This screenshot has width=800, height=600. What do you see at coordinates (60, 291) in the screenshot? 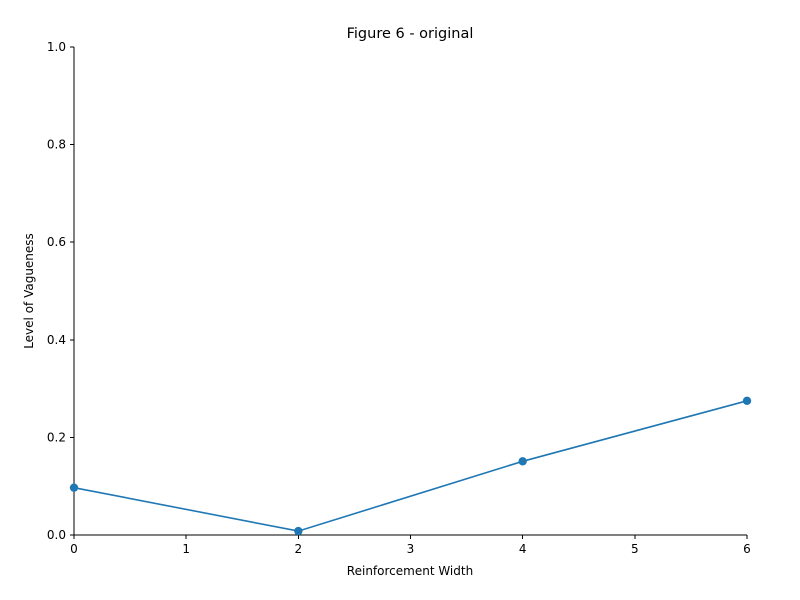
I see `y-ticks: 0.0 0.2 0.4 0.6 0.8 1.0` at bounding box center [60, 291].